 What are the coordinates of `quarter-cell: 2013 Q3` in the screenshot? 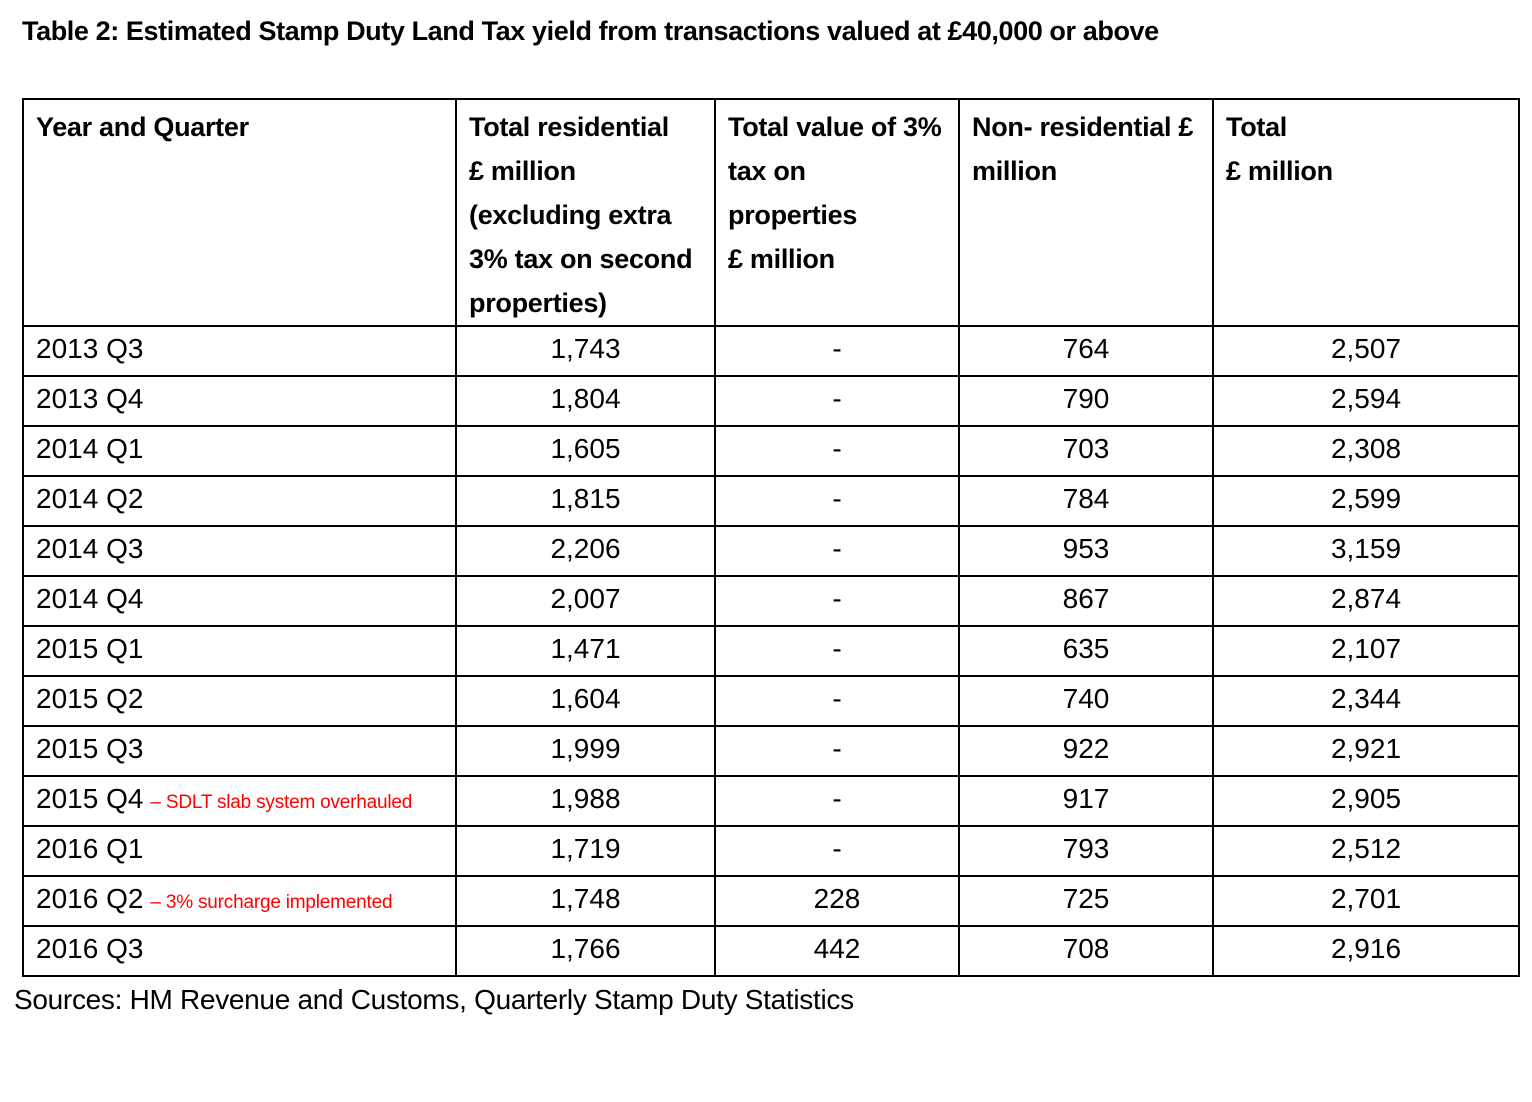 It's located at (239, 351).